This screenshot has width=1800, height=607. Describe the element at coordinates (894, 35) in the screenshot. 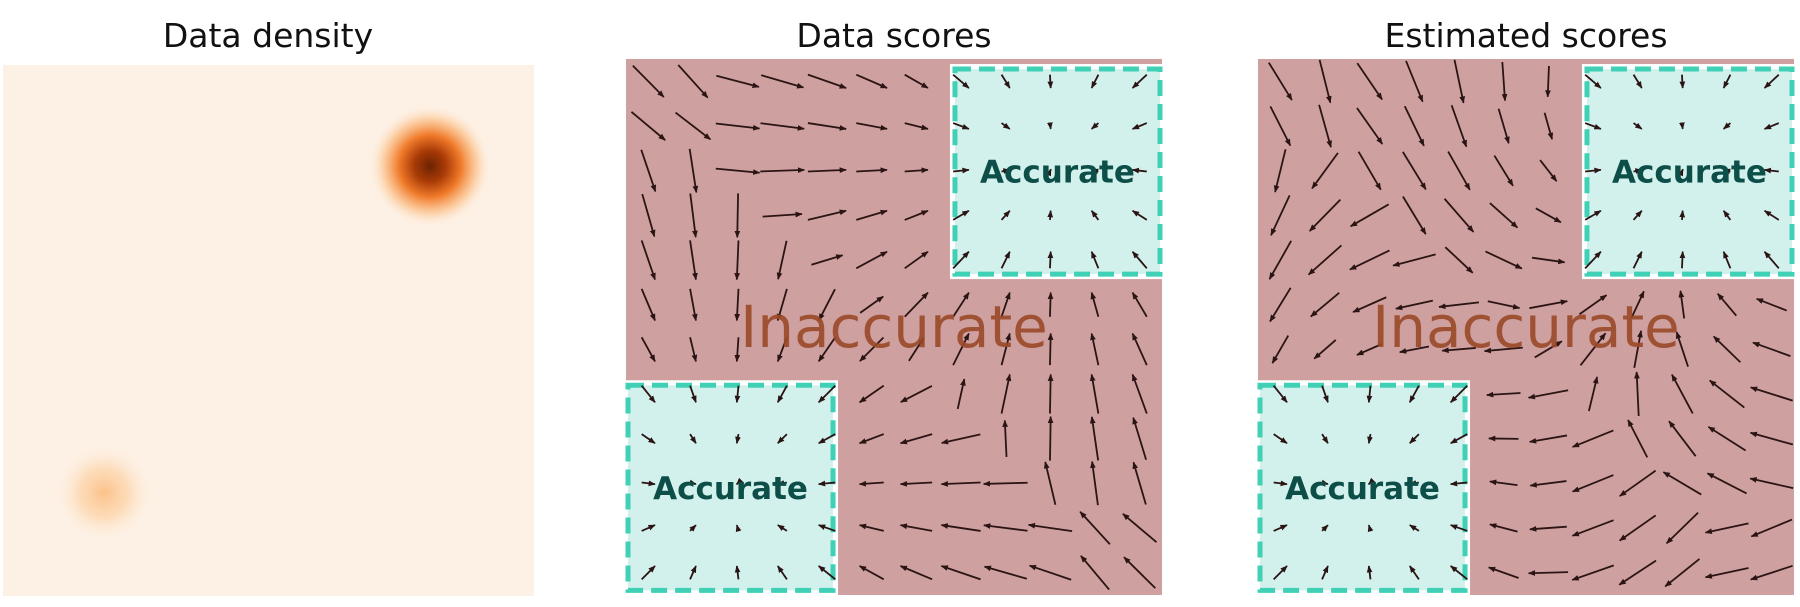

I see `data-scores-title: Data scores` at that location.